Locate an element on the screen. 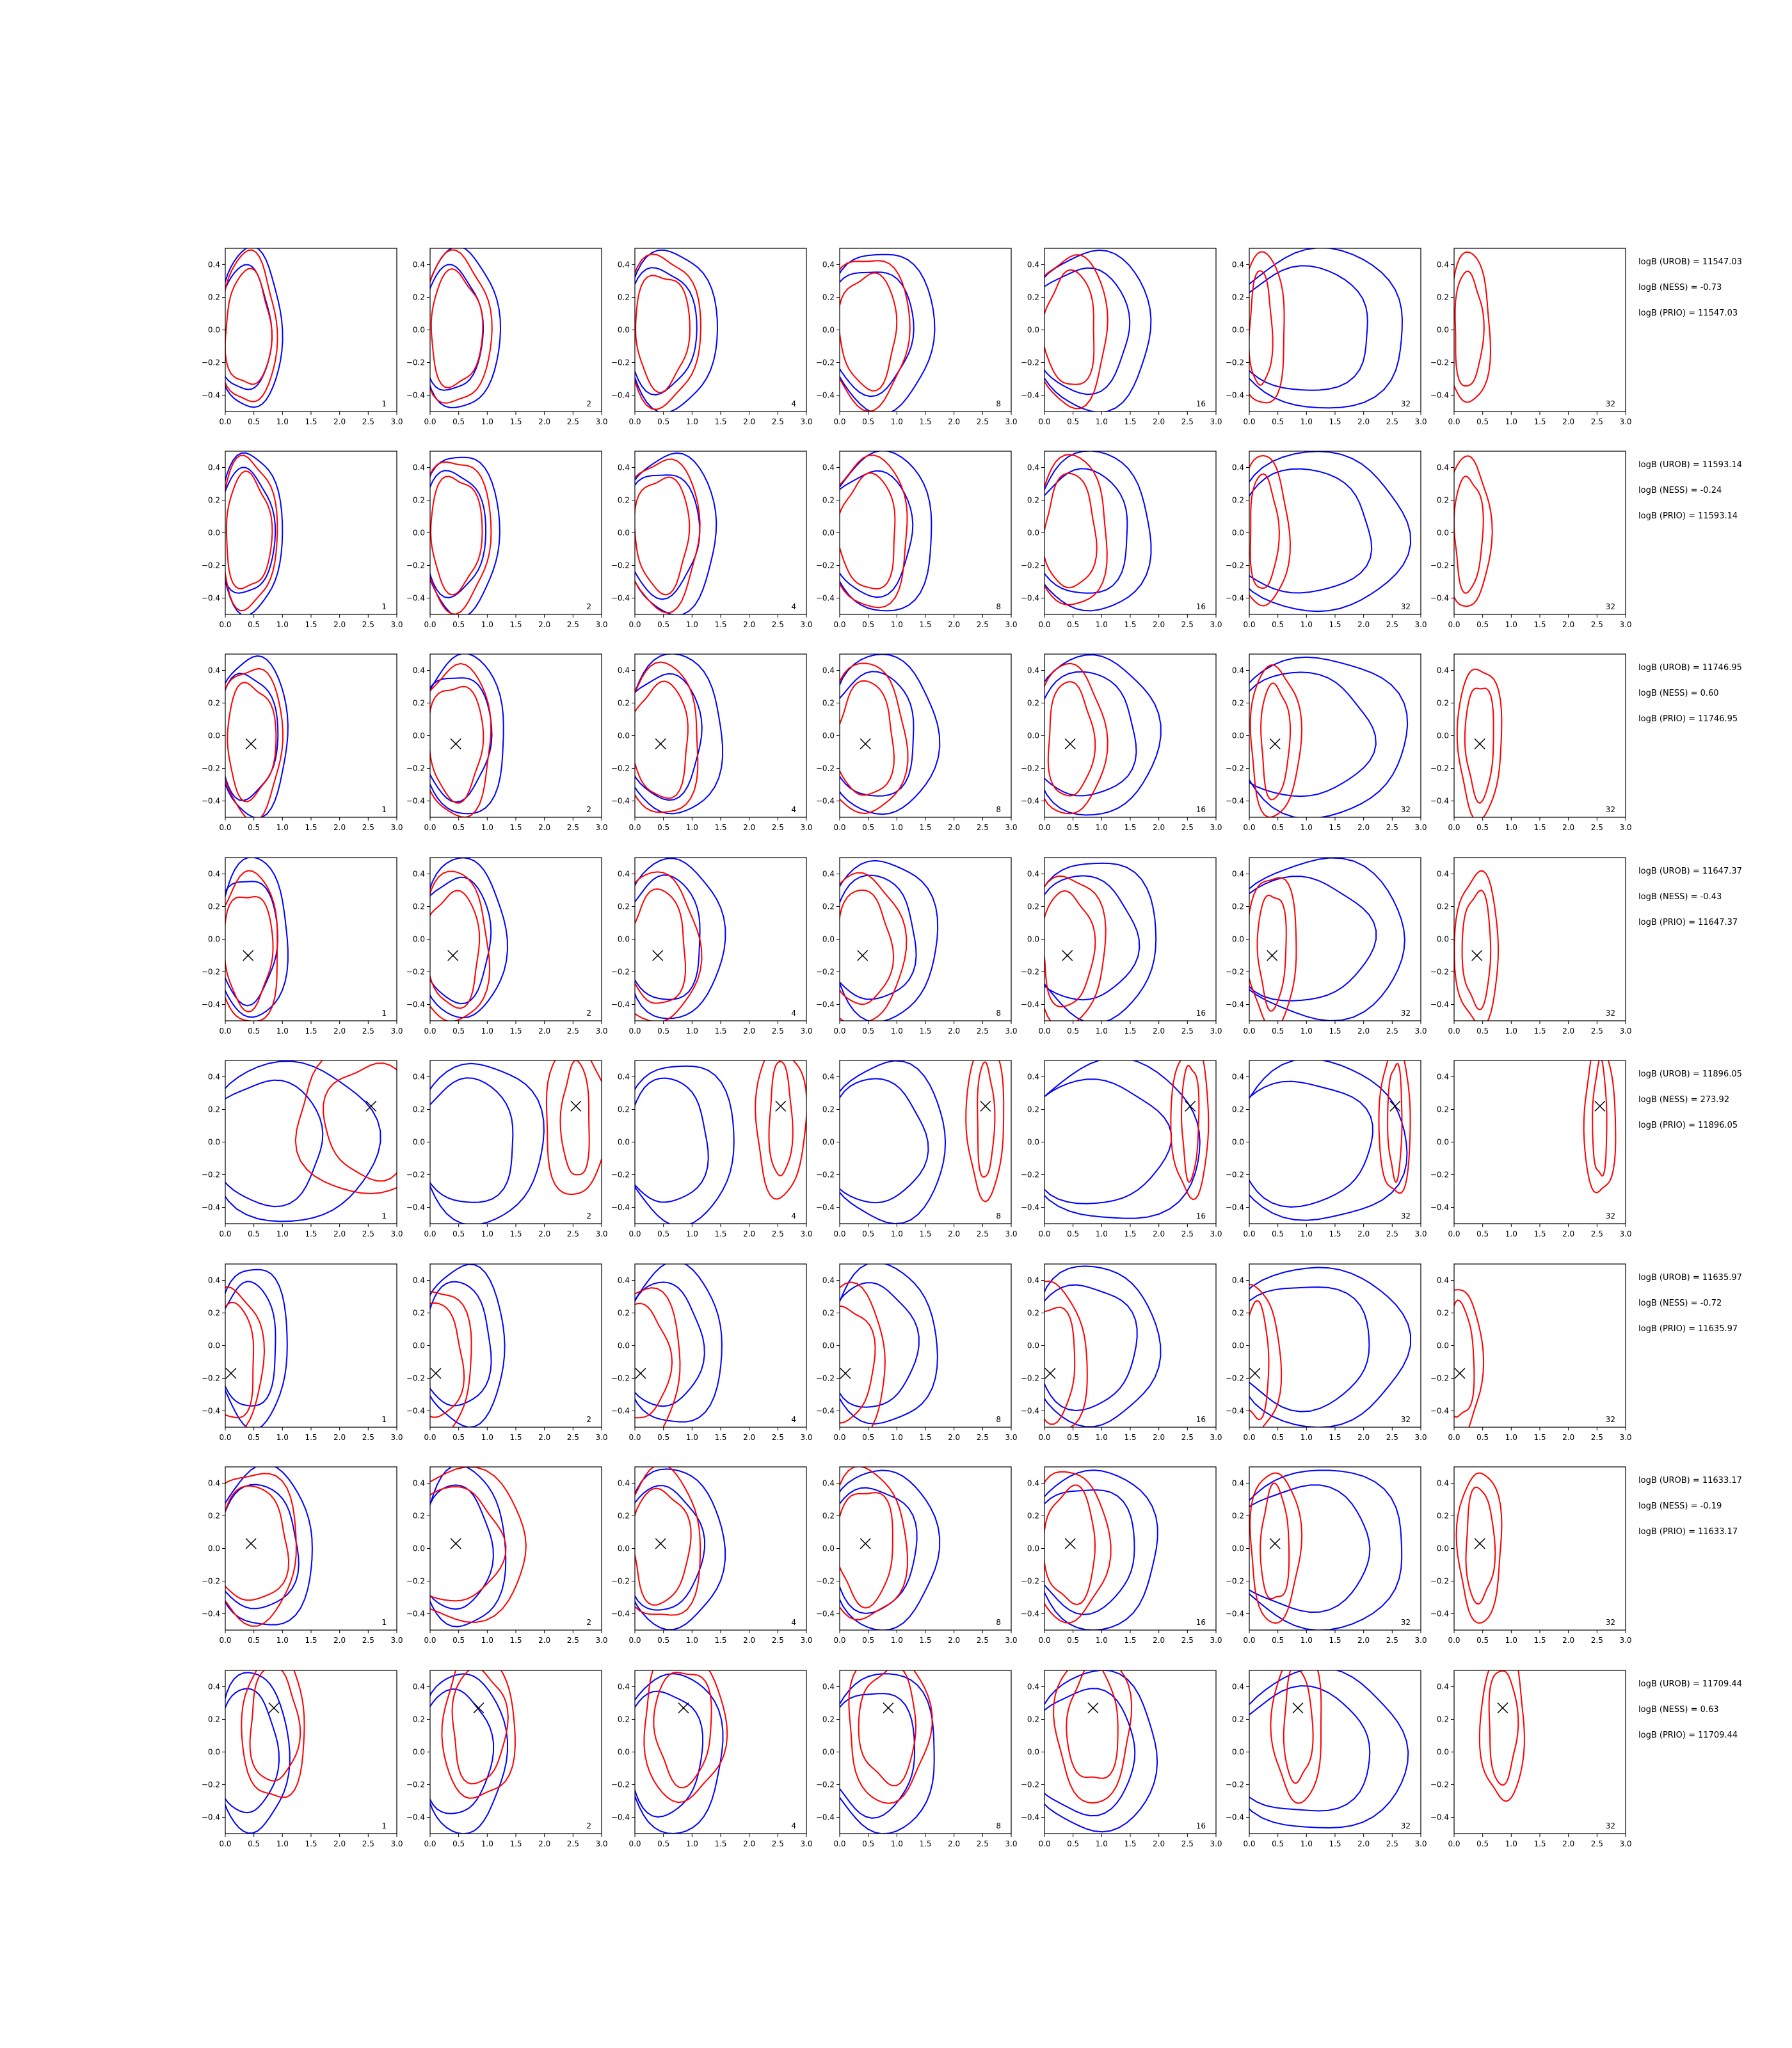 The height and width of the screenshot is (2048, 1792). panel-r3-c4: 0.0 0.5 1.0 1.5 2.0 2.5 3.0 0.4 0.2 0.0 −0.2 −0.4 8 is located at coordinates (917, 742).